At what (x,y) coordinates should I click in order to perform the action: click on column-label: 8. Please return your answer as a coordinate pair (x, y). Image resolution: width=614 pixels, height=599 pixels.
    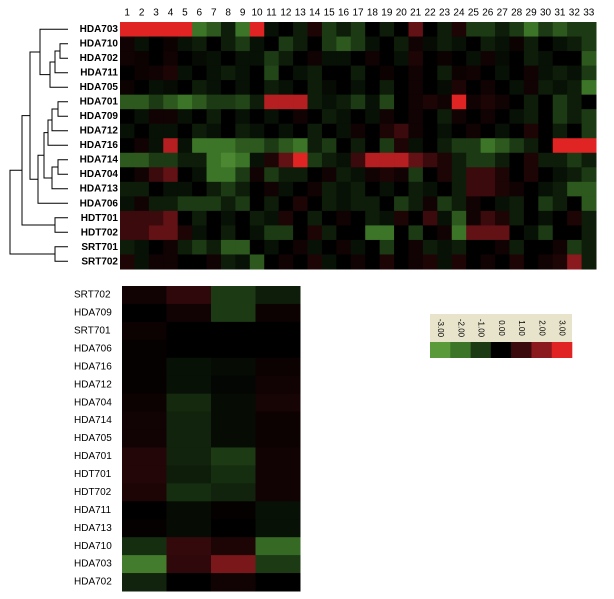
    Looking at the image, I should click on (228, 13).